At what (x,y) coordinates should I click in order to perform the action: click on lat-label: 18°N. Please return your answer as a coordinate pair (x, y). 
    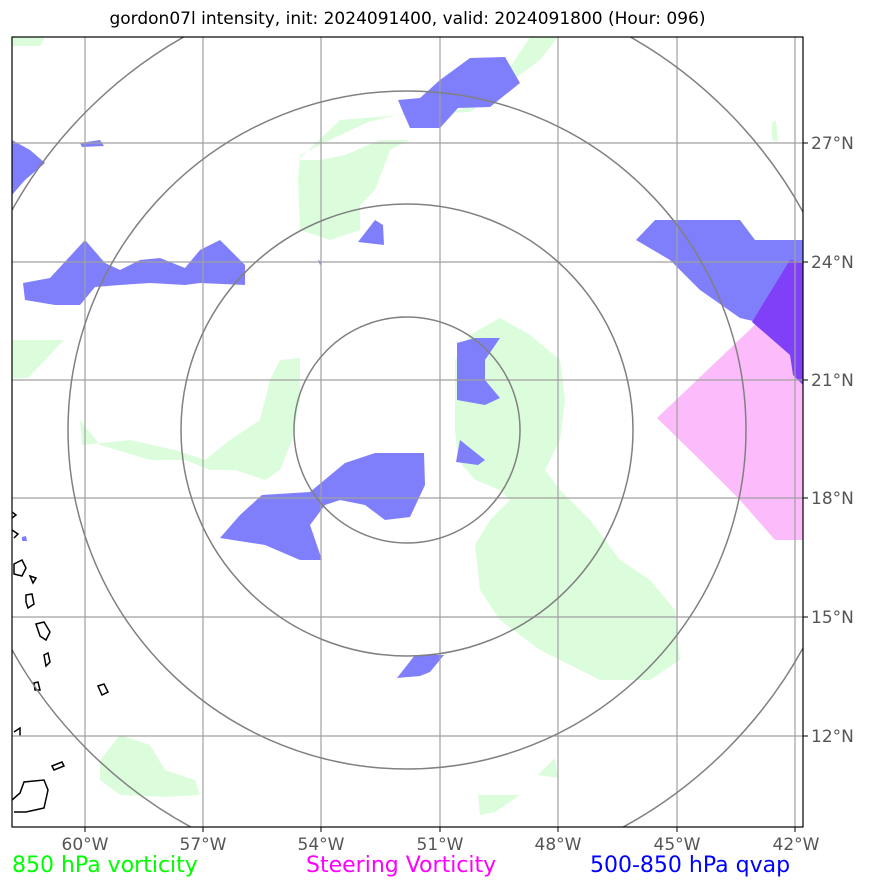
    Looking at the image, I should click on (832, 499).